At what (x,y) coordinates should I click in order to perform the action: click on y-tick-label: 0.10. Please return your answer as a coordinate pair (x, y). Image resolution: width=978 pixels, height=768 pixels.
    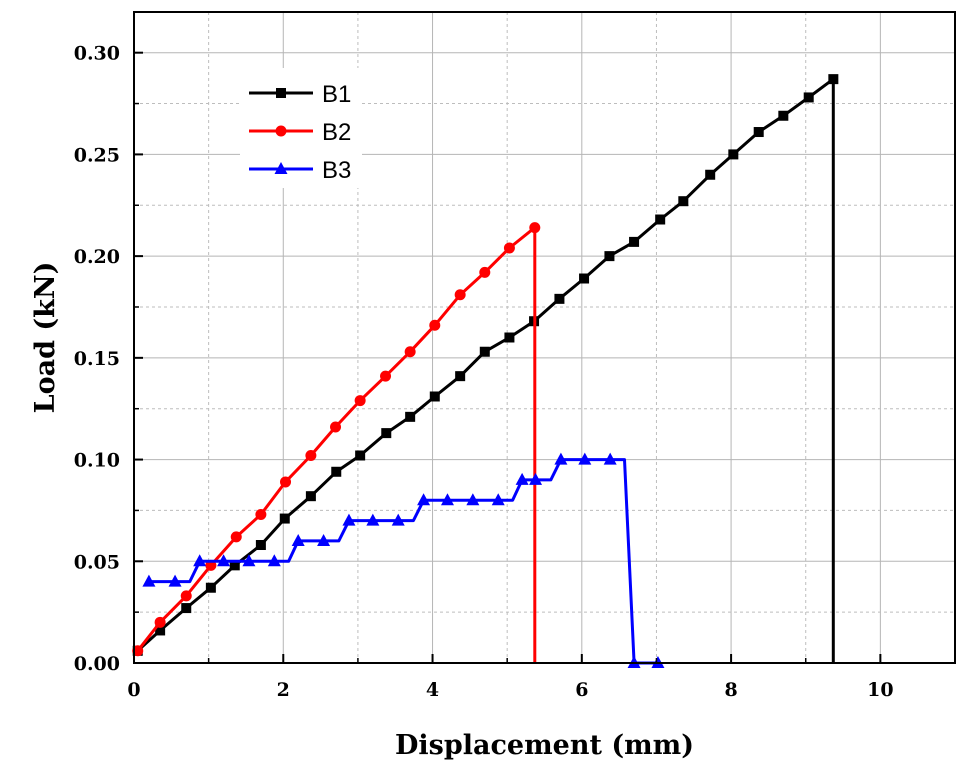
    Looking at the image, I should click on (97, 461).